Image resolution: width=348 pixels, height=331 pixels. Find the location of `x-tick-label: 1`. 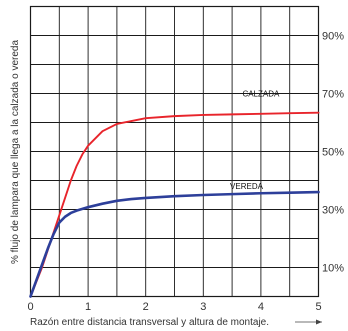

x-tick-label: 1 is located at coordinates (88, 307).